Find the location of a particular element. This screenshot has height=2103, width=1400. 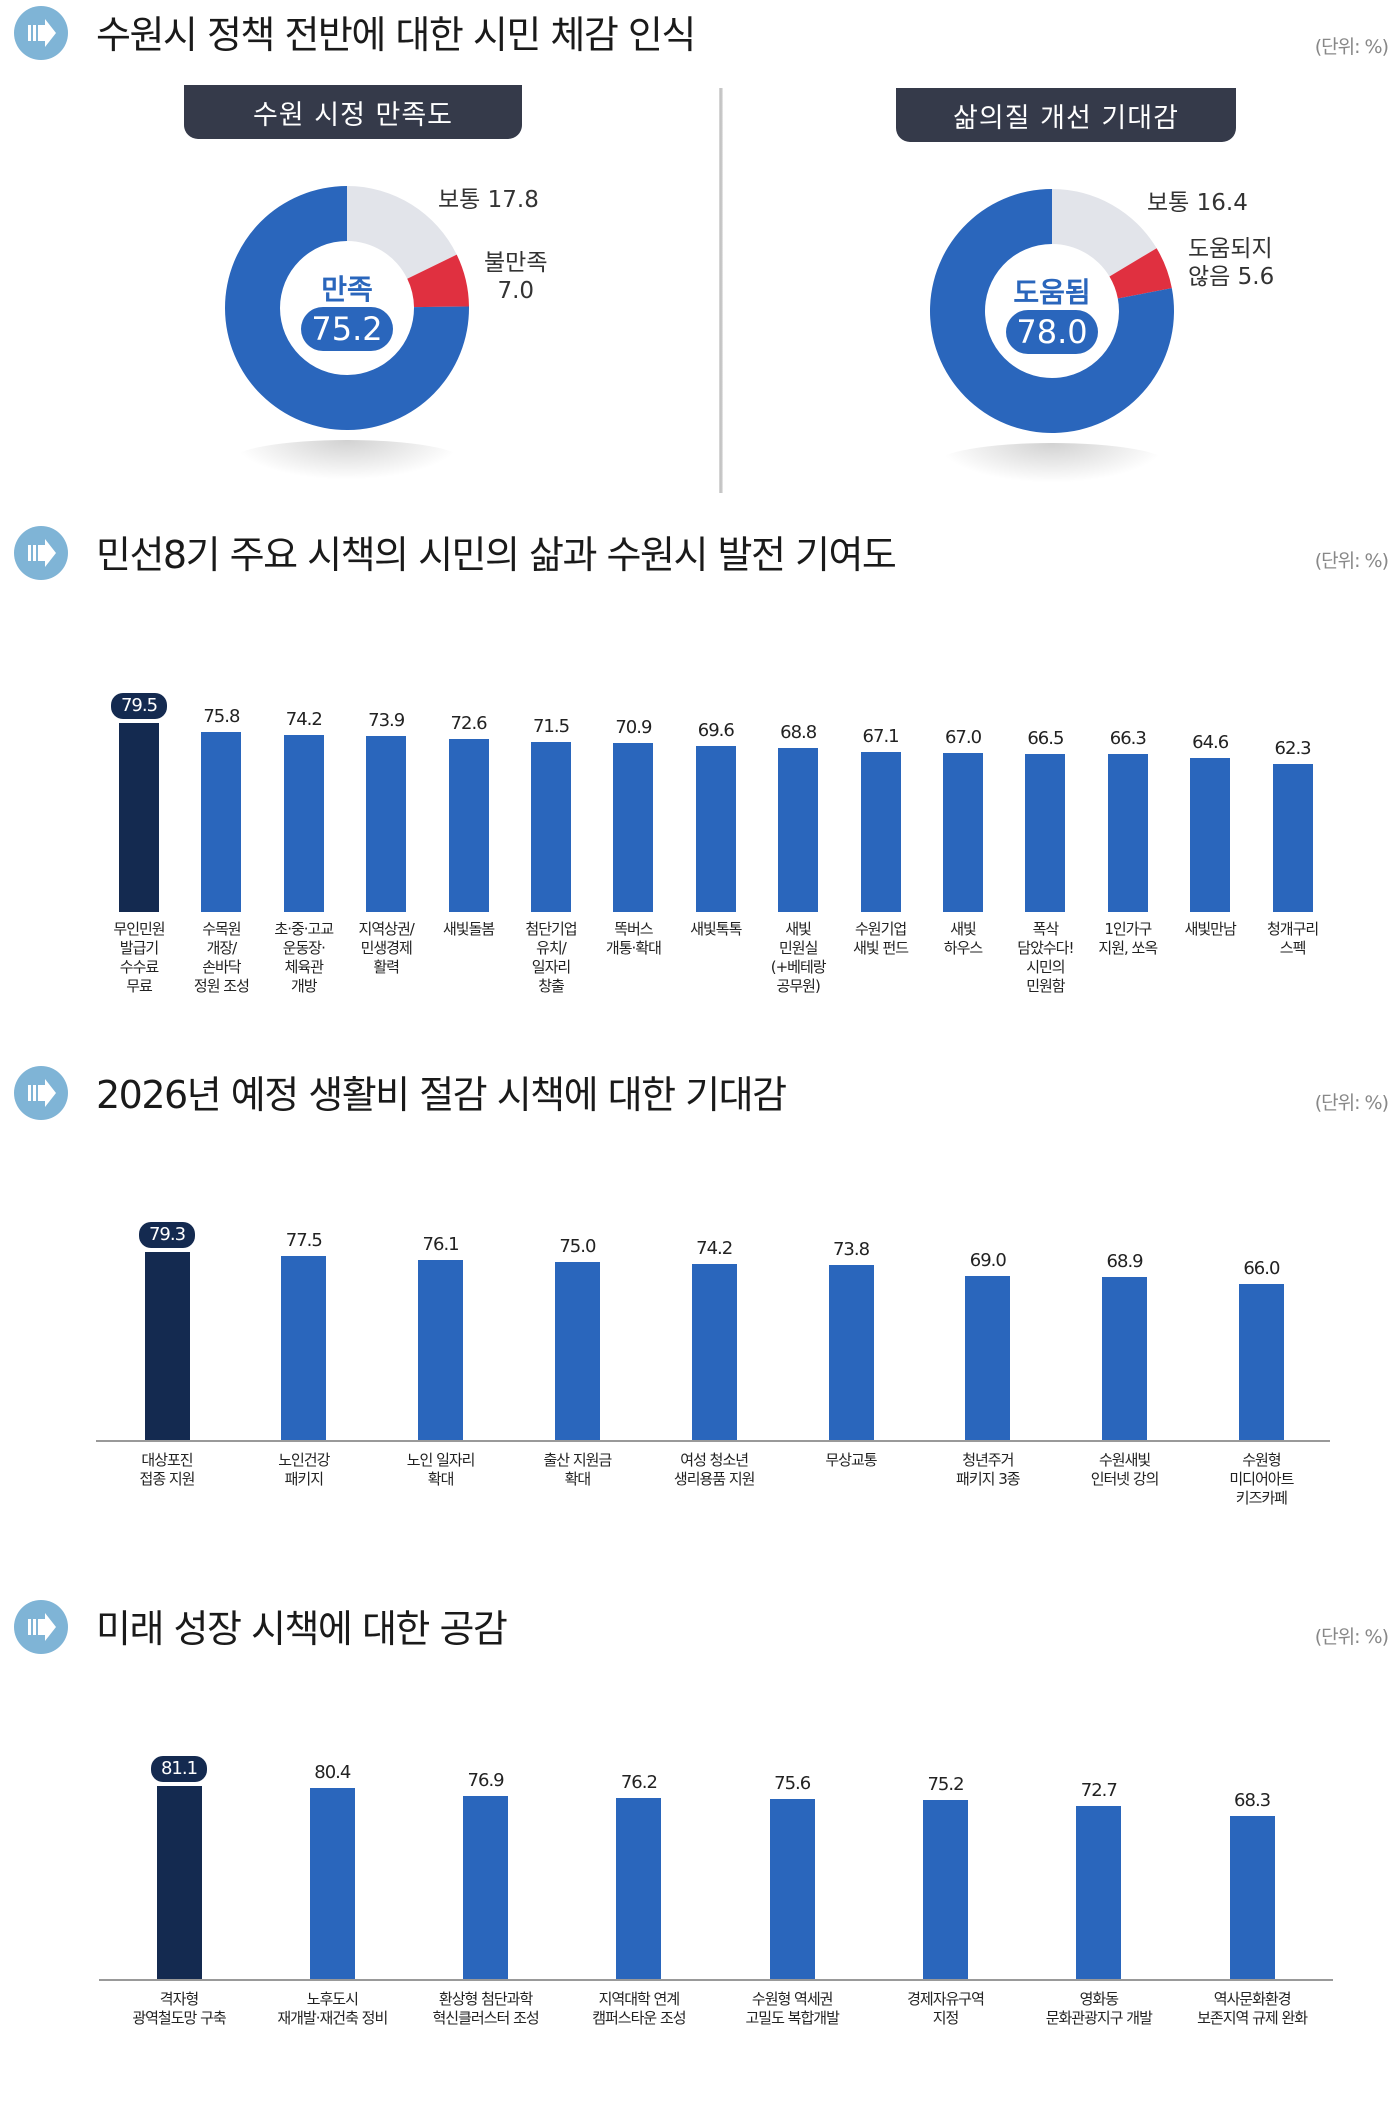

category-label: 새빛만남 is located at coordinates (1210, 929).